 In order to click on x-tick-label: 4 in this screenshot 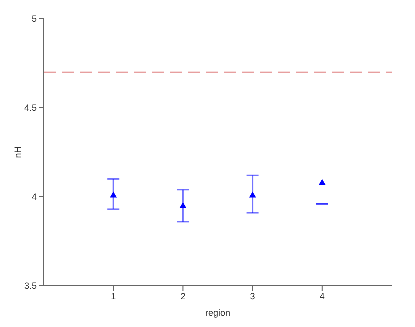, I will do `click(322, 296)`.